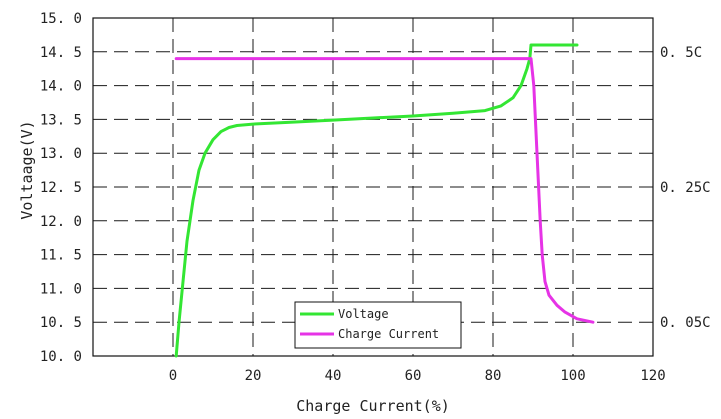 Image resolution: width=721 pixels, height=419 pixels. Describe the element at coordinates (61, 323) in the screenshot. I see `y-tick-label: 10. 5` at that location.